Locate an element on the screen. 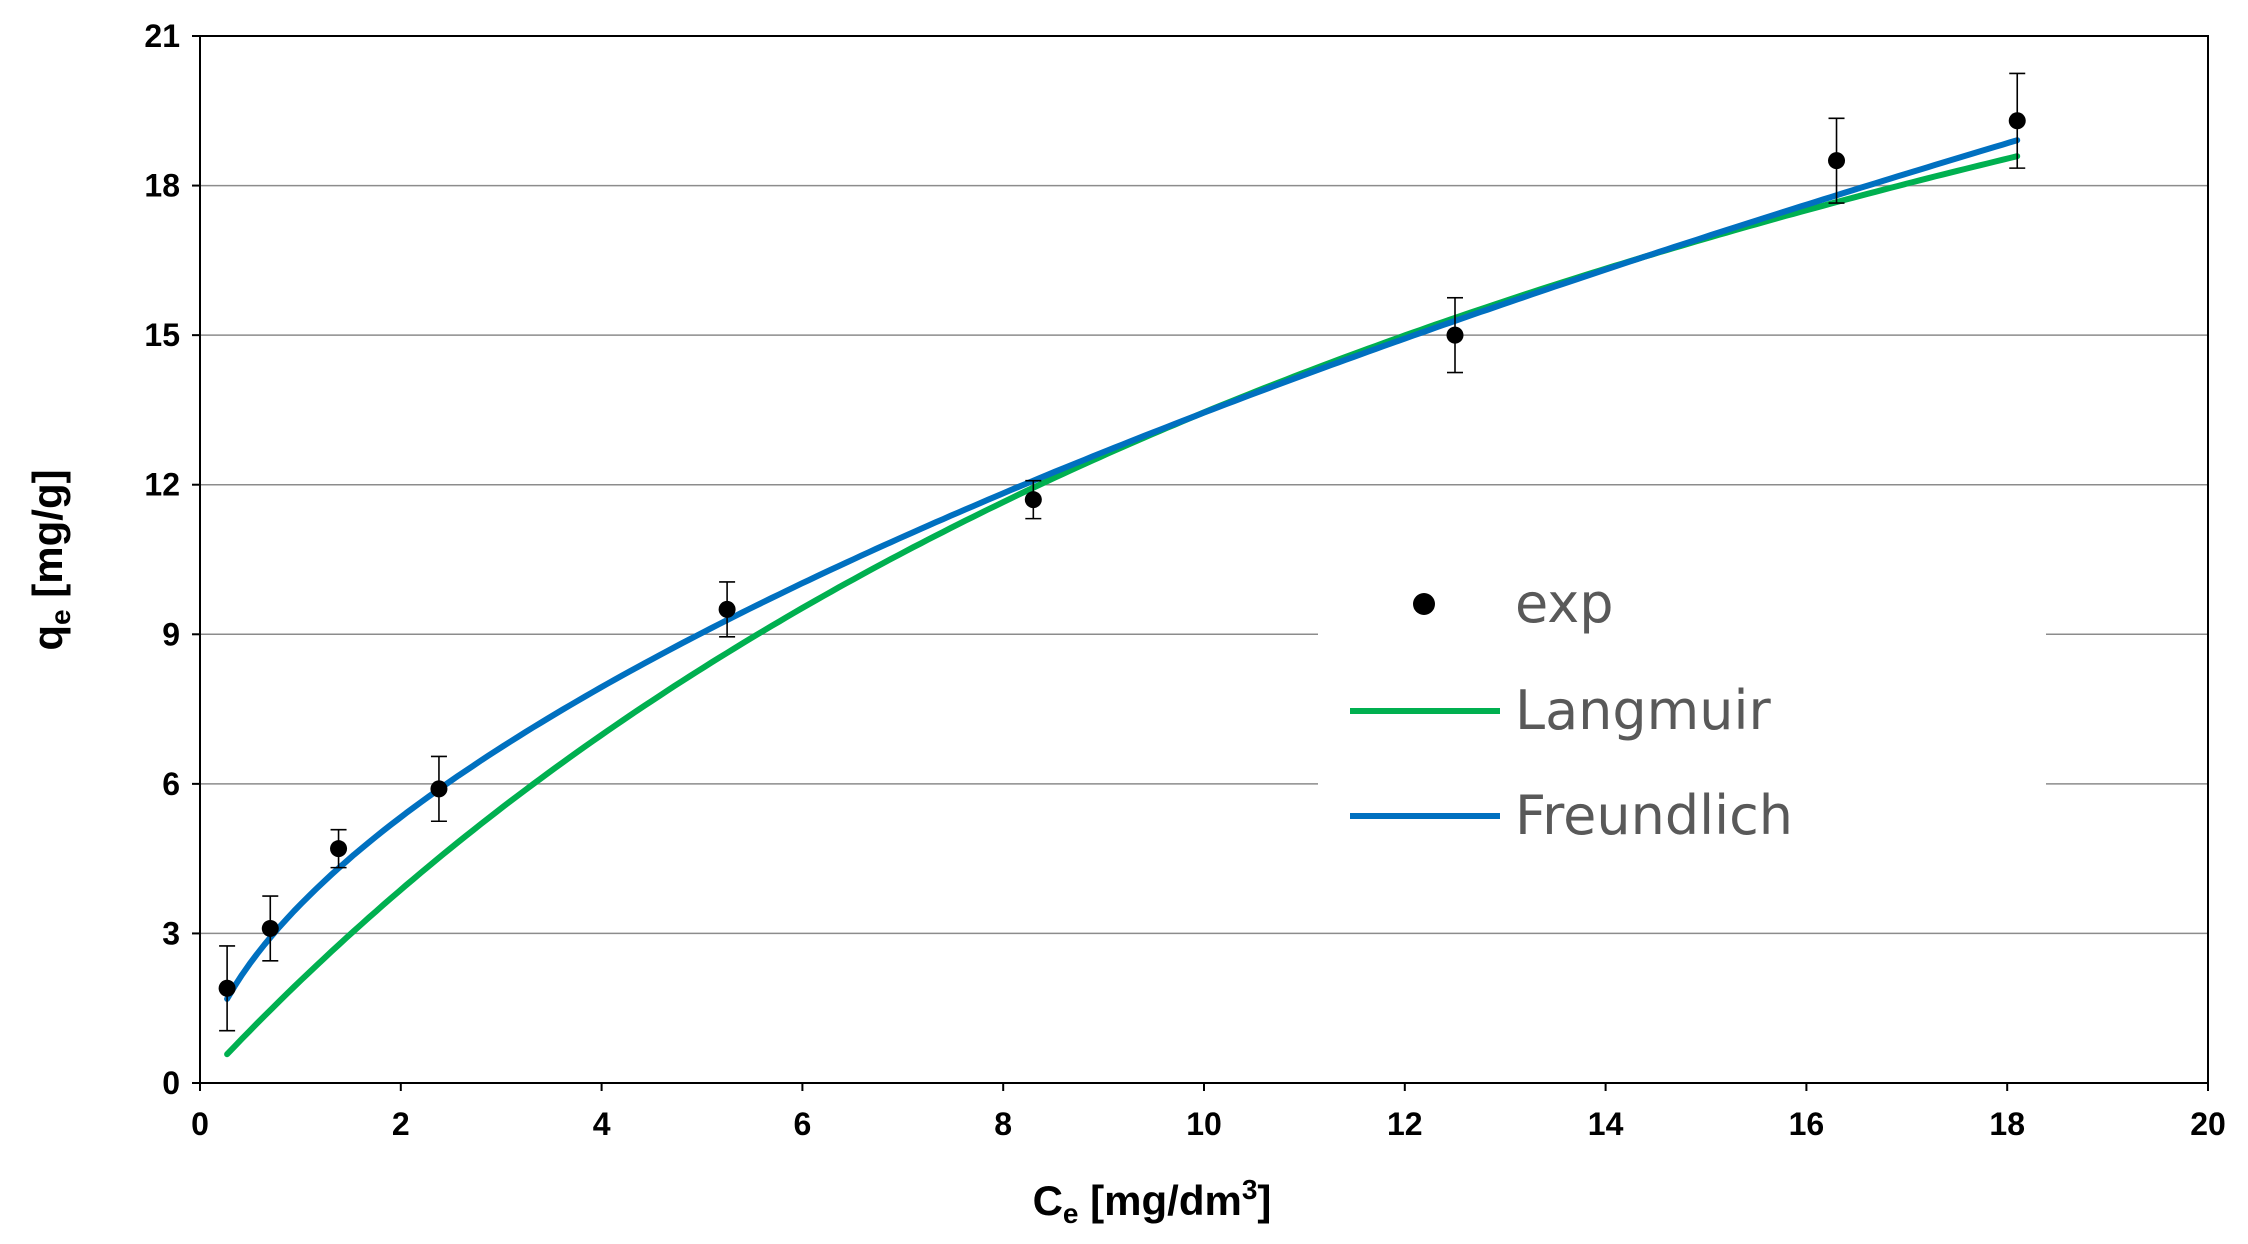 This screenshot has height=1244, width=2248. y-tick-15: 15 is located at coordinates (162, 335).